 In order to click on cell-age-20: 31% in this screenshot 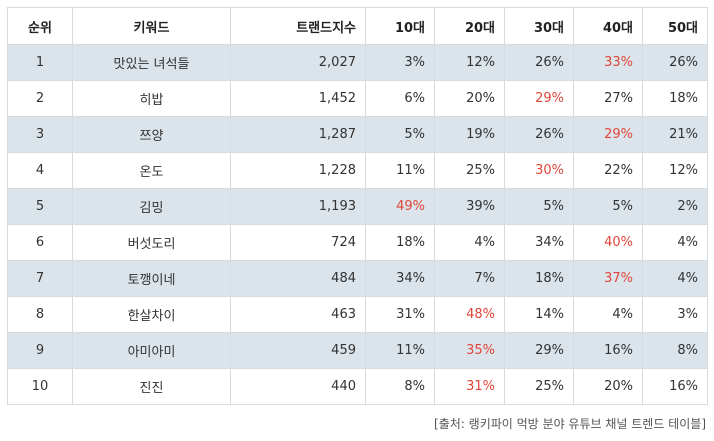, I will do `click(469, 386)`.